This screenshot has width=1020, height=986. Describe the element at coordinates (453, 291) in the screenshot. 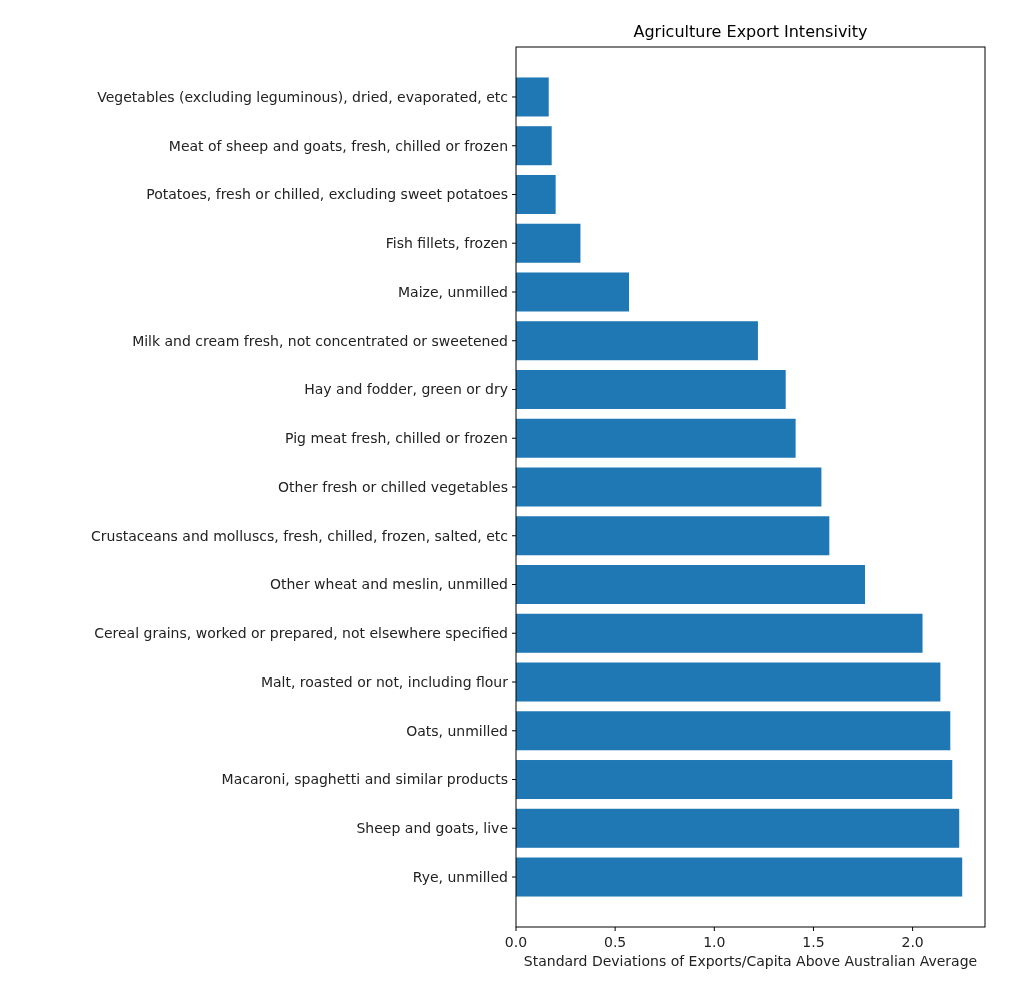

I see `y-tick-label: Maize, unmilled` at that location.